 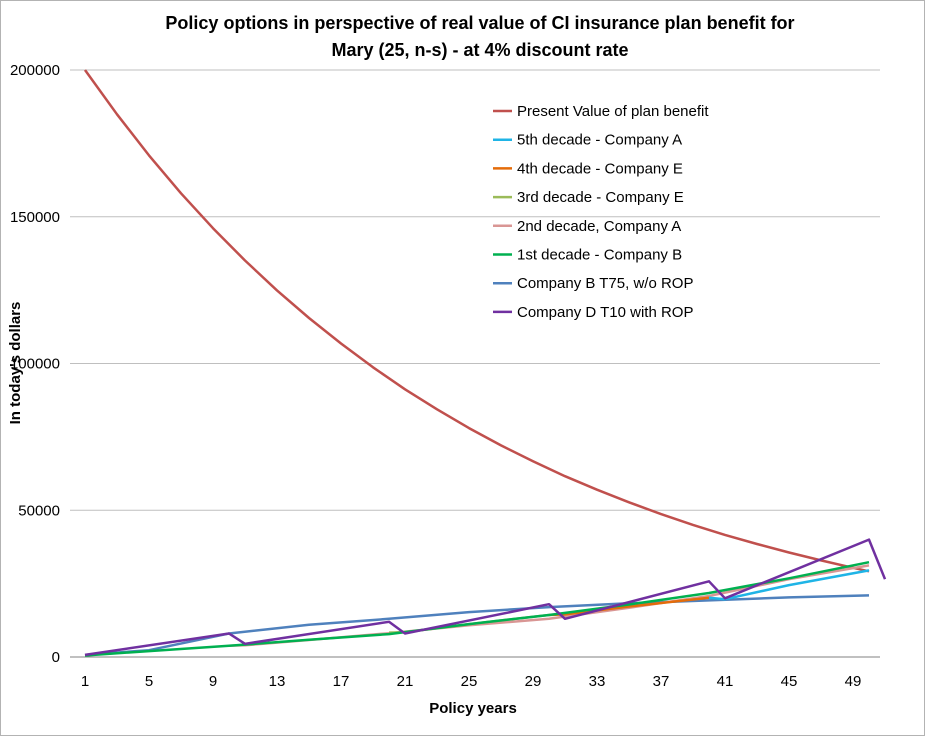 I want to click on y-axis-ticks: 0 50000 100000 150000 200000, so click(x=35, y=364).